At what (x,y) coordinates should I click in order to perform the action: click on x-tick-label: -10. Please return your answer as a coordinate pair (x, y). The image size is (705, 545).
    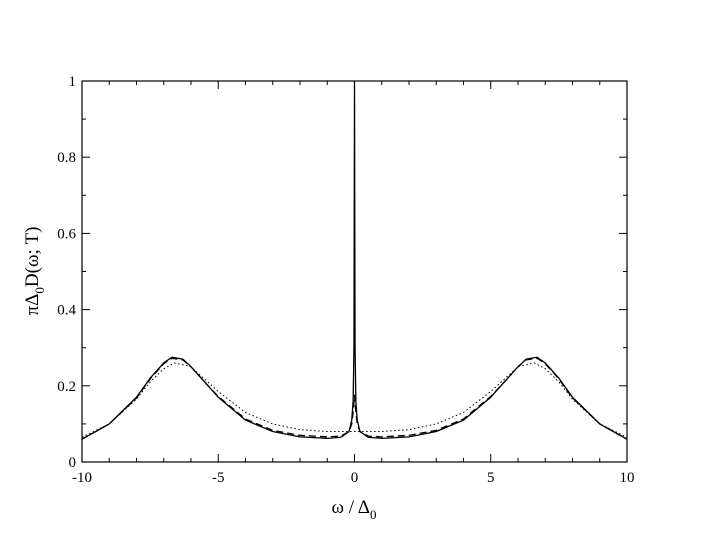
    Looking at the image, I should click on (82, 478).